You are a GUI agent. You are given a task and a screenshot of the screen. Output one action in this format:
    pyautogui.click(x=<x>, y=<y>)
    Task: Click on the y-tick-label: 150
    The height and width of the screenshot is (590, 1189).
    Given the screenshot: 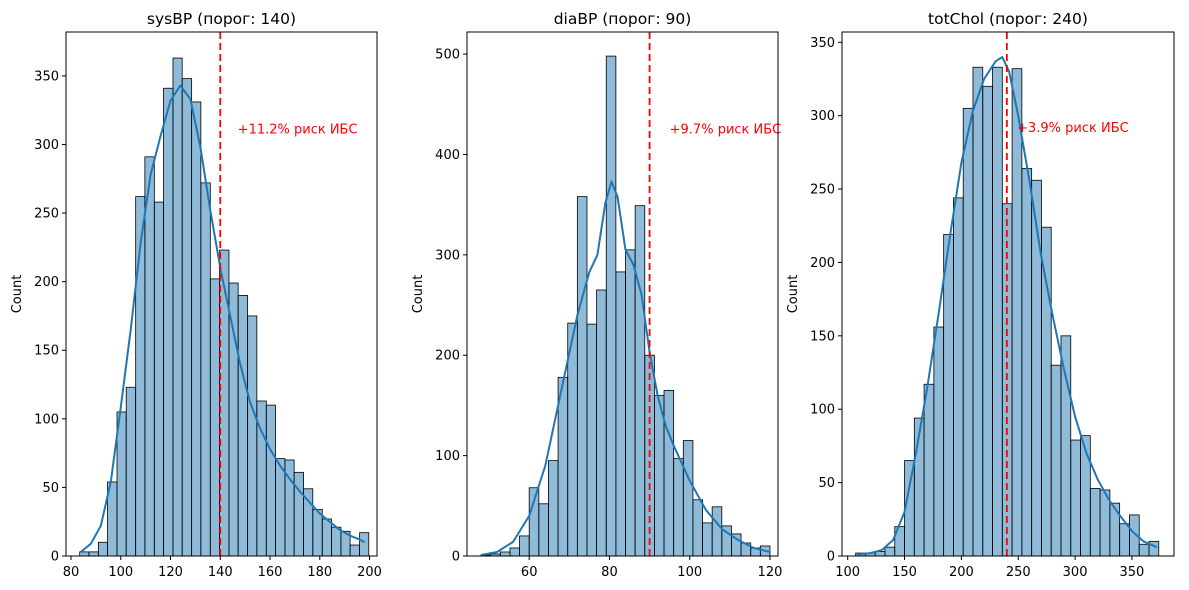 What is the action you would take?
    pyautogui.click(x=46, y=351)
    